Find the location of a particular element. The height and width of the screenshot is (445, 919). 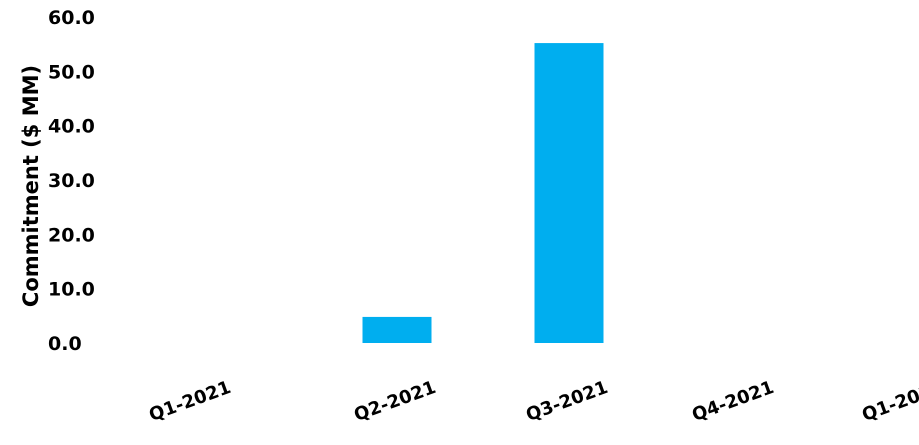

y-tick-label: 40.0 is located at coordinates (71, 127).